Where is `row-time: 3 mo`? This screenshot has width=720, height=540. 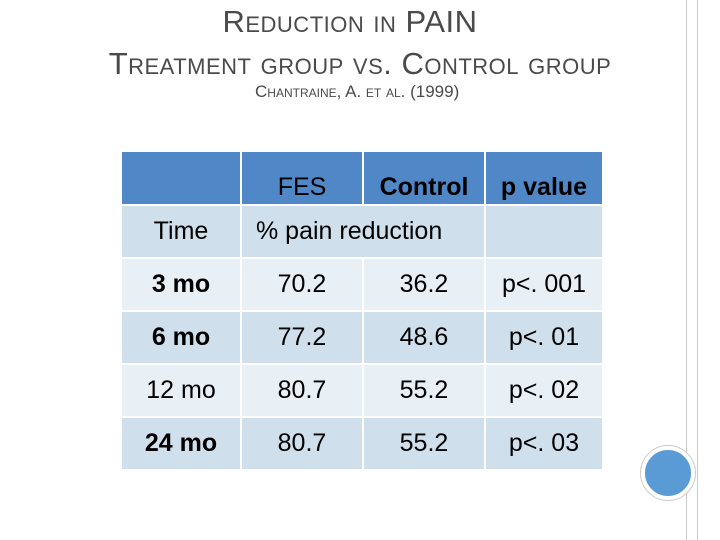
row-time: 3 mo is located at coordinates (181, 284).